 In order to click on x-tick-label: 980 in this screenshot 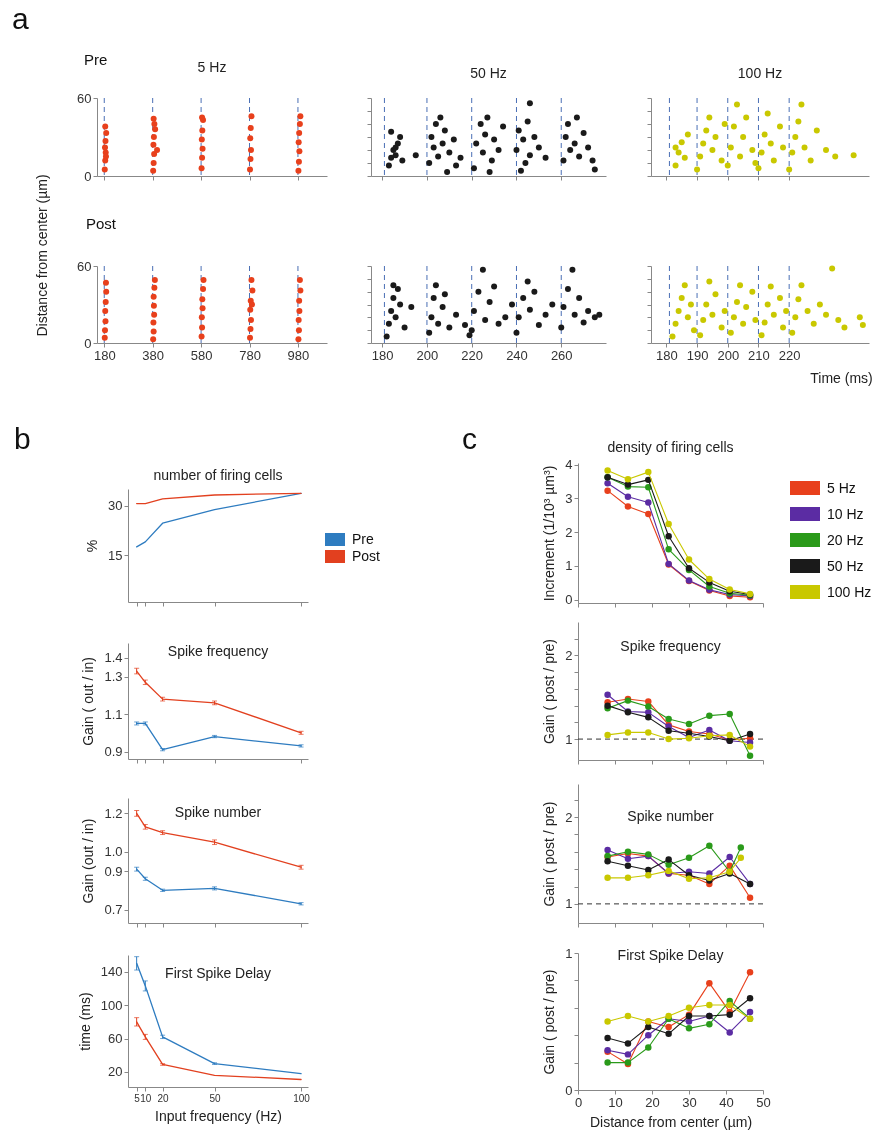, I will do `click(298, 355)`.